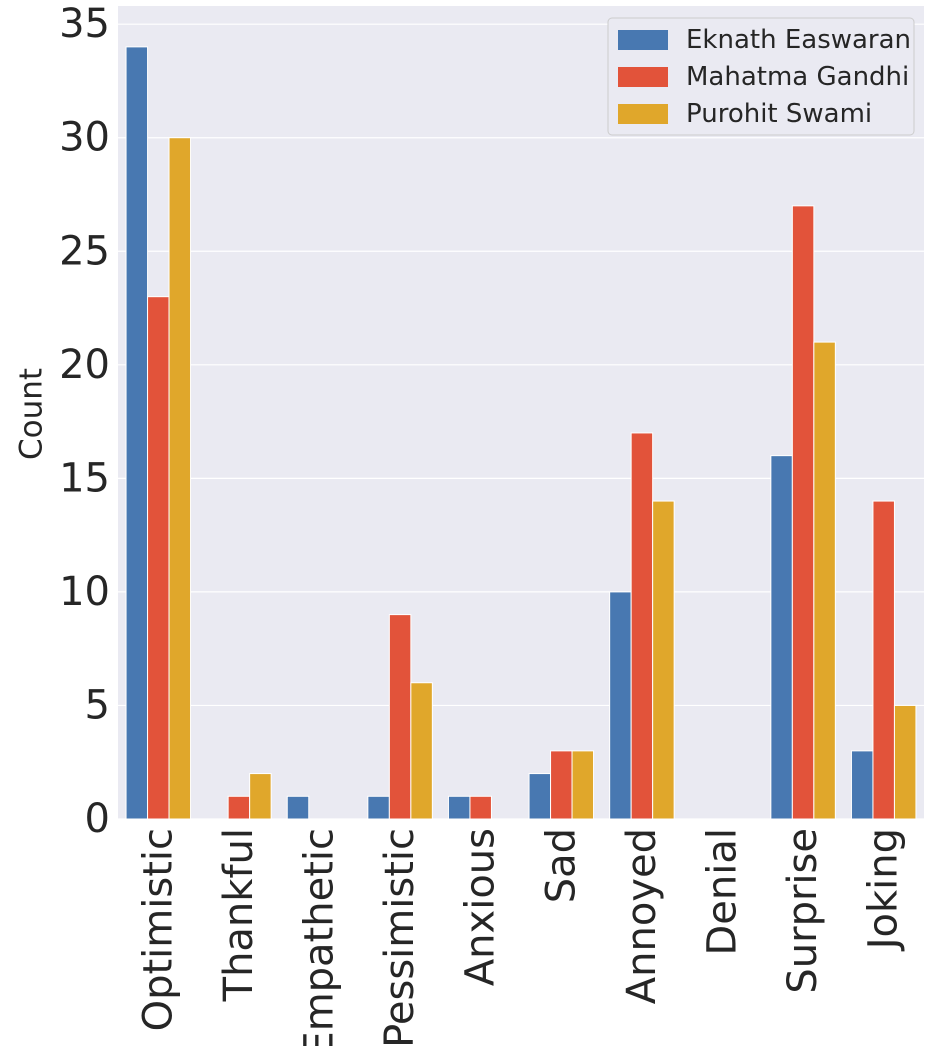 This screenshot has width=933, height=1046. What do you see at coordinates (97, 705) in the screenshot?
I see `y-tick-label: 5` at bounding box center [97, 705].